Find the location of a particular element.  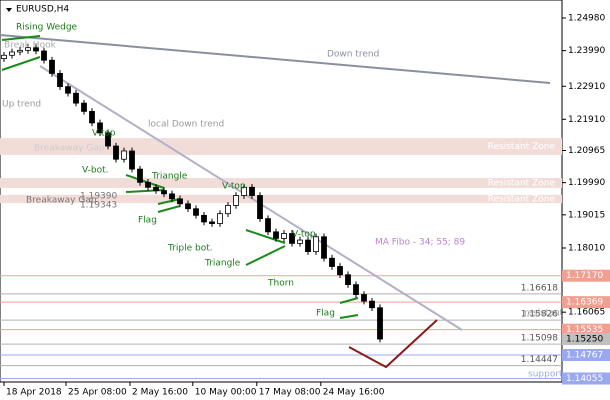

annotation: Triple bot. is located at coordinates (190, 249).